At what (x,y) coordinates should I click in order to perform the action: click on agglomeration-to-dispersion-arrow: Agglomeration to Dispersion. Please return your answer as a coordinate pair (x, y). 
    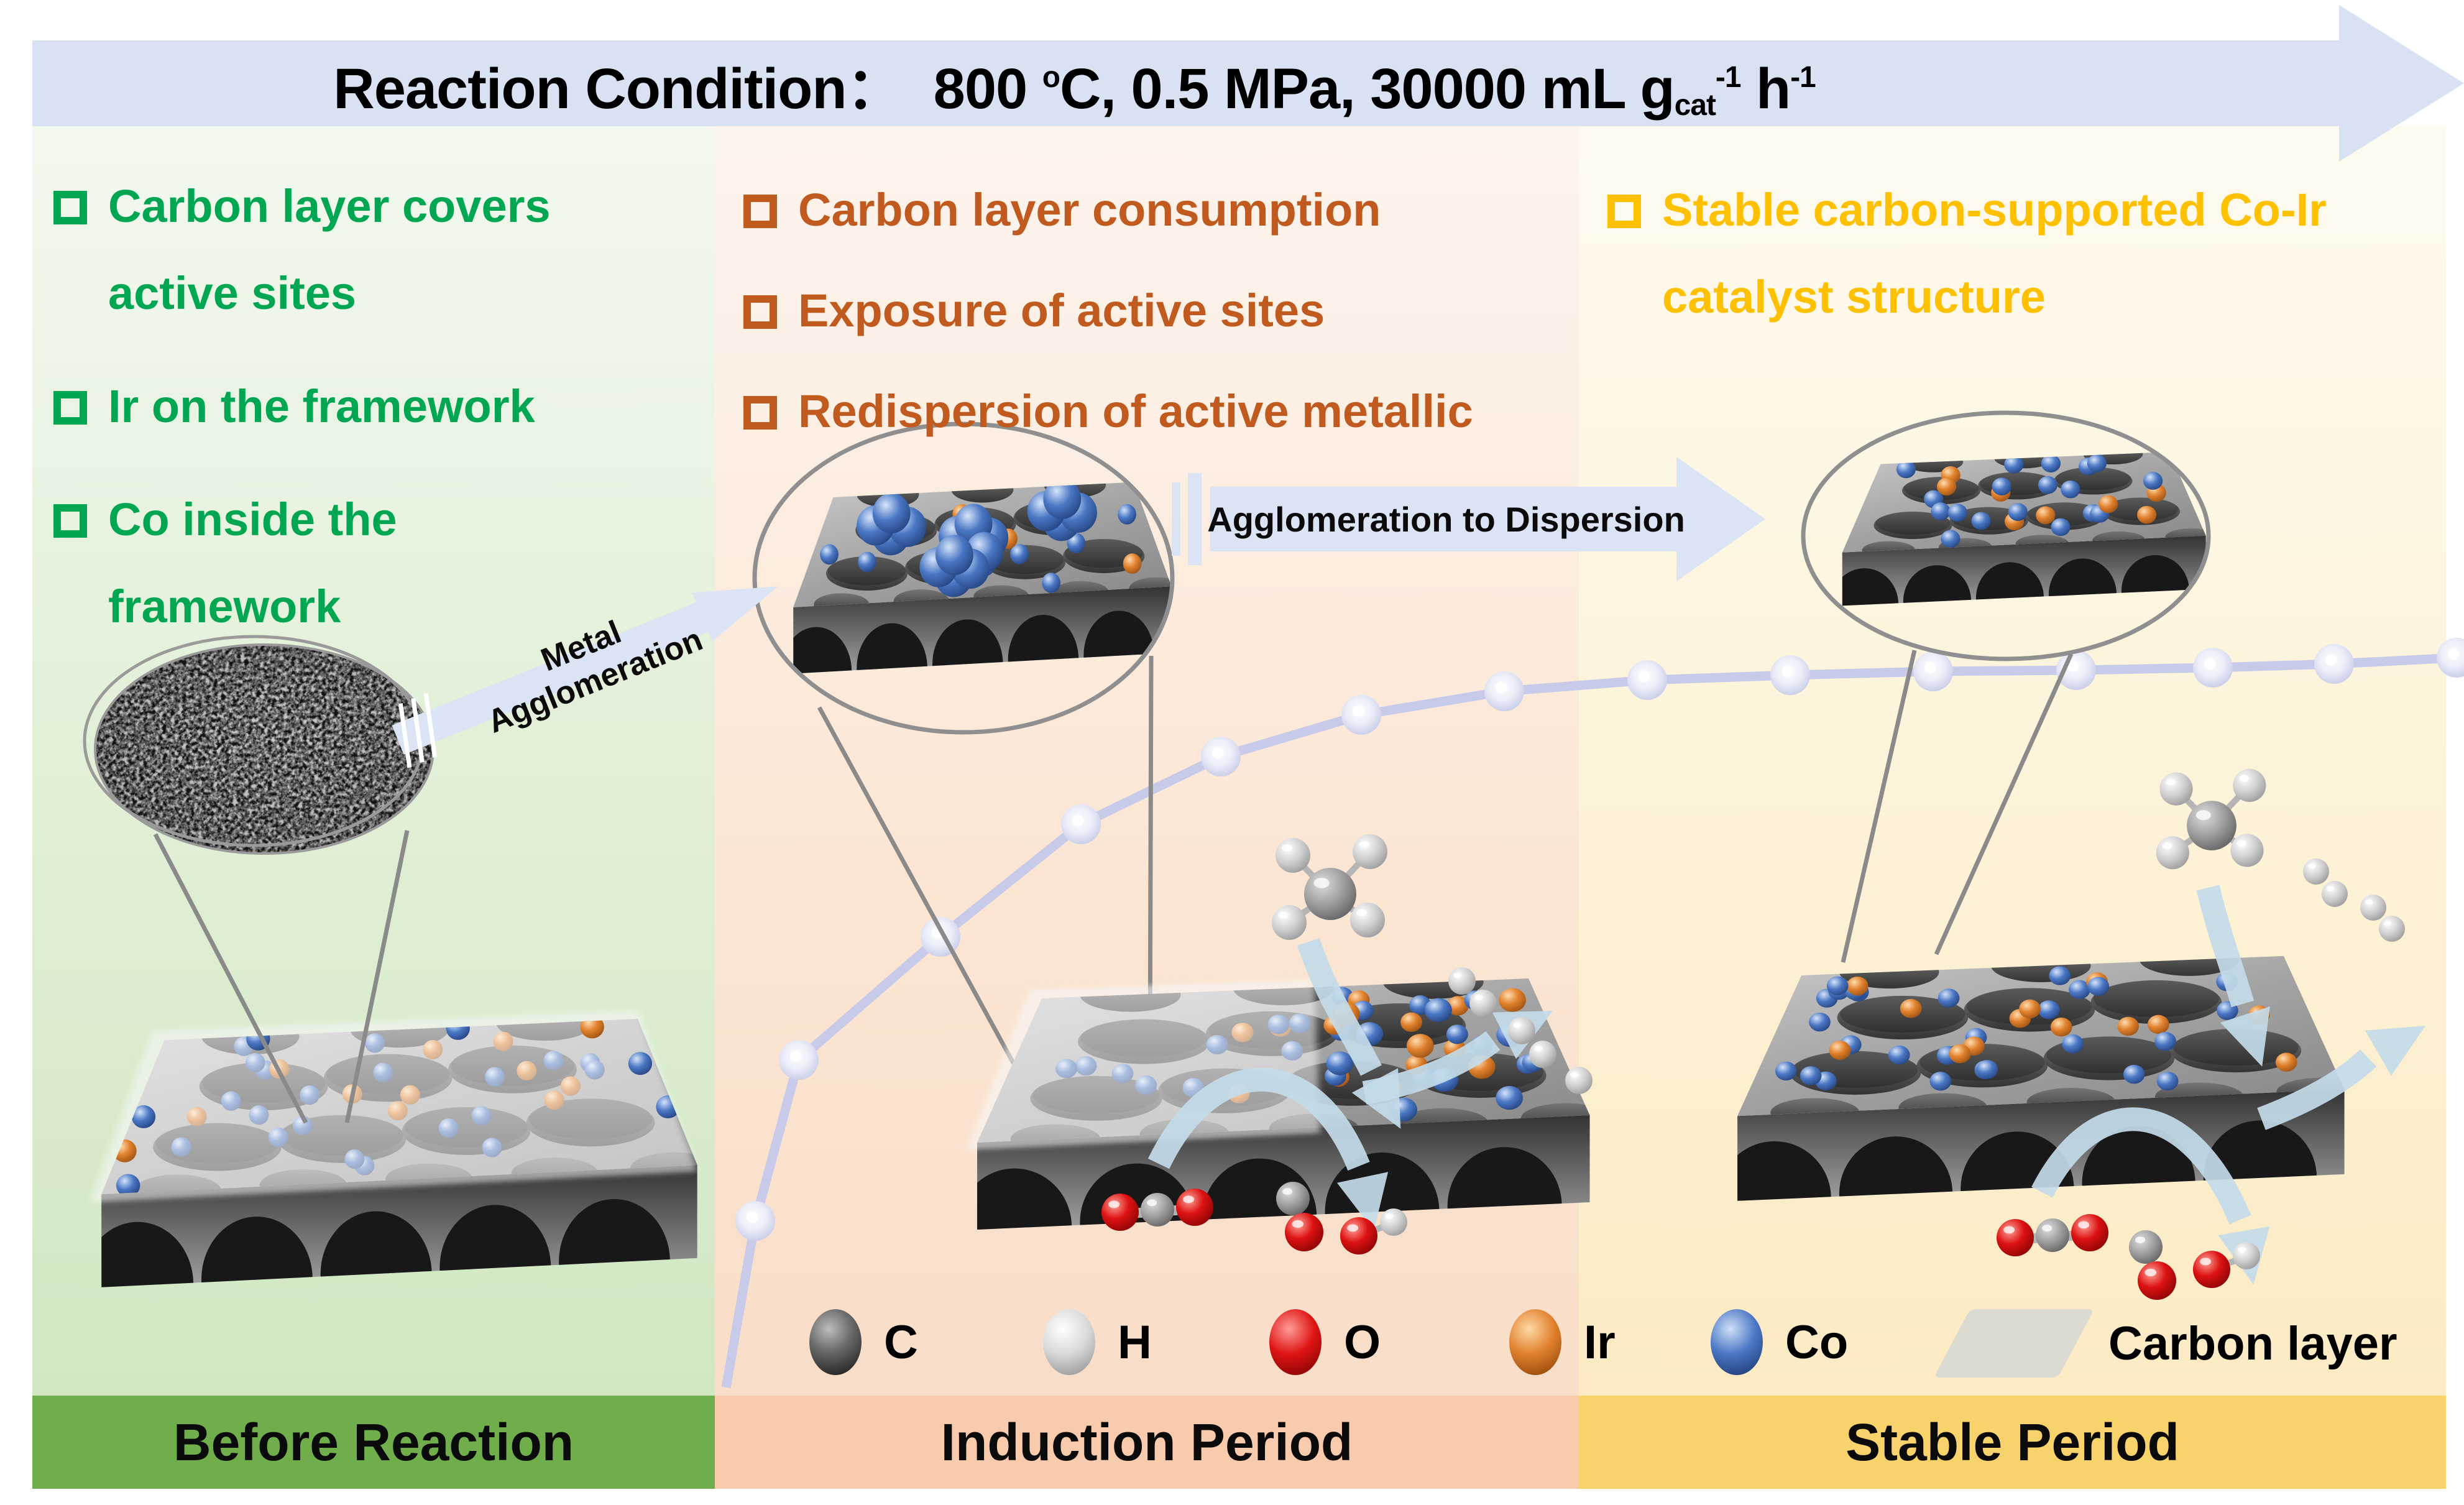
    Looking at the image, I should click on (1468, 519).